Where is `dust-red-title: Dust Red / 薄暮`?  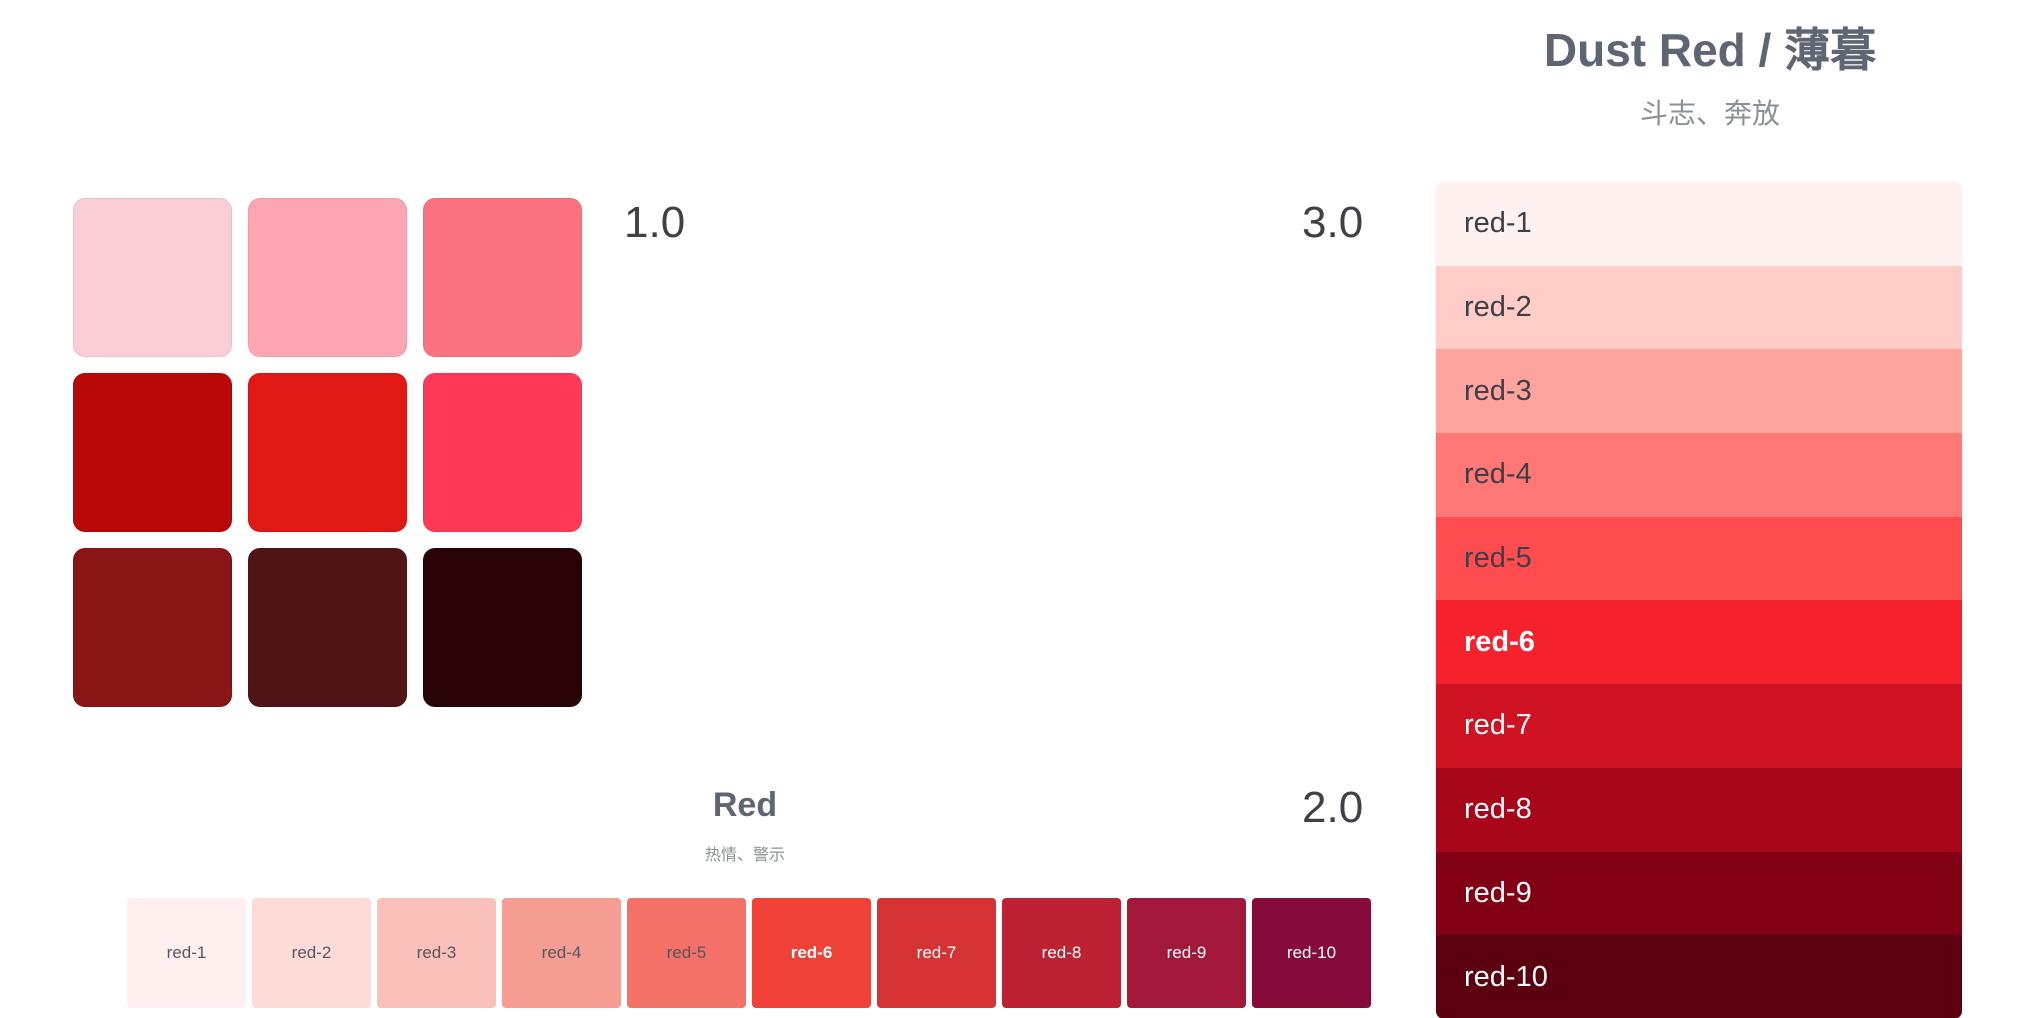
dust-red-title: Dust Red / 薄暮 is located at coordinates (1710, 50).